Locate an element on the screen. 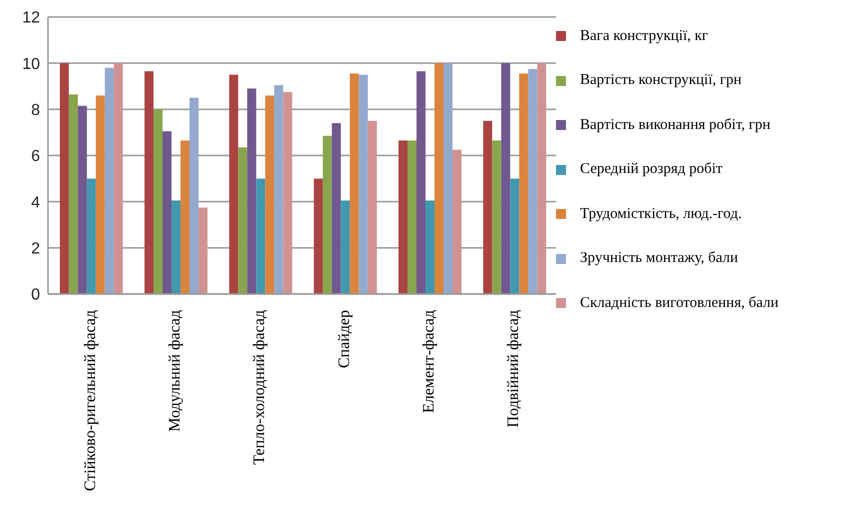 This screenshot has height=530, width=864. x-tick-label: Модульний фасад is located at coordinates (175, 371).